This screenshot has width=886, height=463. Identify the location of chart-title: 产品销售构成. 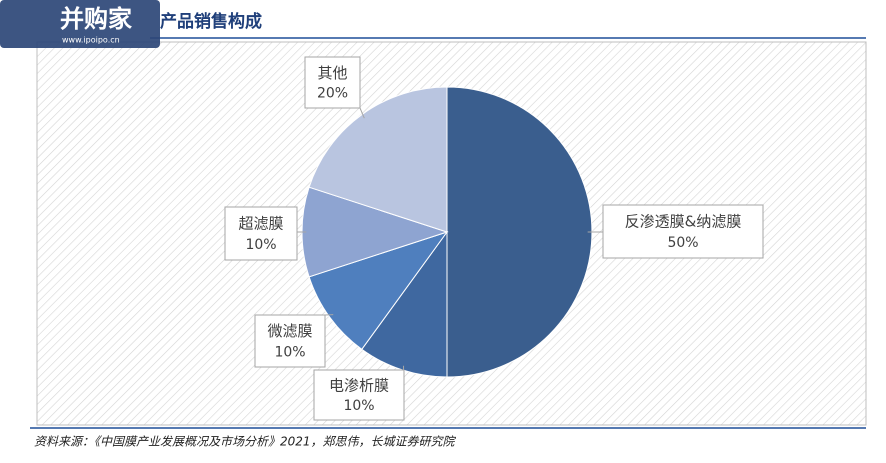
(211, 21).